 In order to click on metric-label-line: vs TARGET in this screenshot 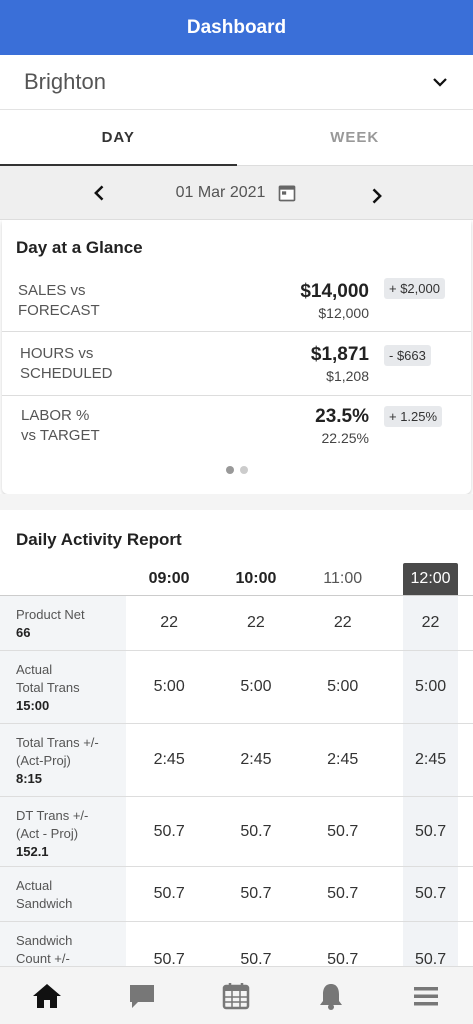, I will do `click(60, 435)`.